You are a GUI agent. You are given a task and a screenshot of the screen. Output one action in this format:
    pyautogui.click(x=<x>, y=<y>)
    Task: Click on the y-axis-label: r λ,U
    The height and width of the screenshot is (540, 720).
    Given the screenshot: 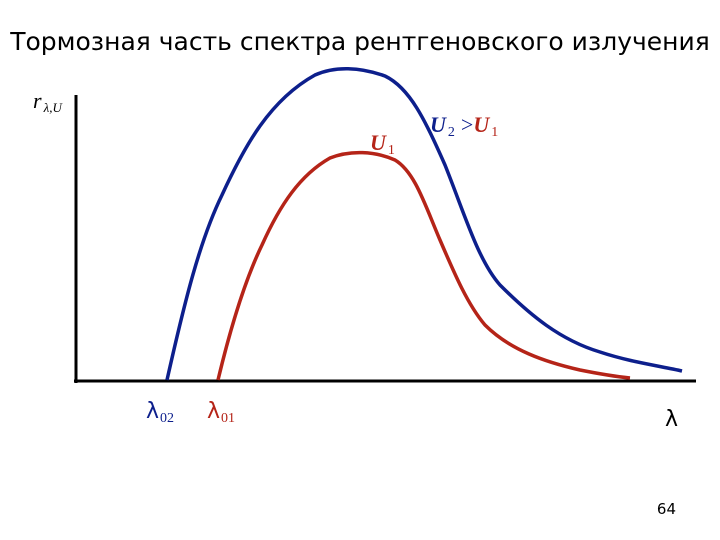 What is the action you would take?
    pyautogui.click(x=48, y=101)
    